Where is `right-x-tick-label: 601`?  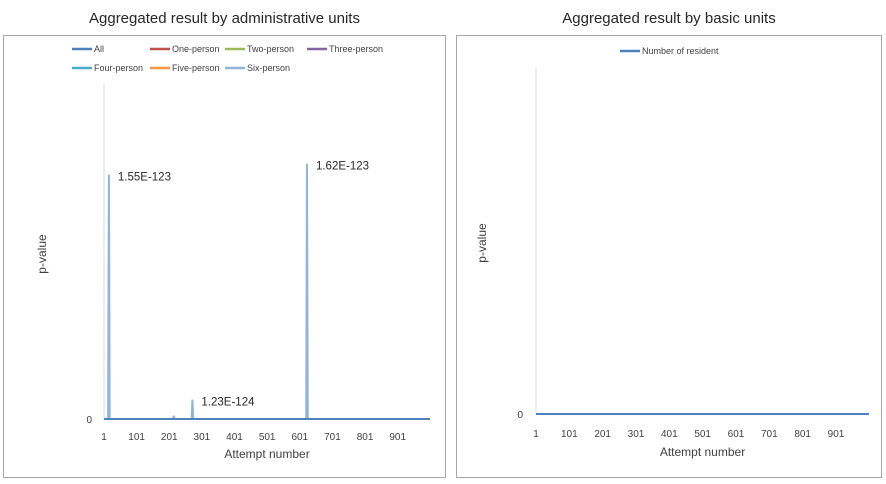 right-x-tick-label: 601 is located at coordinates (736, 434).